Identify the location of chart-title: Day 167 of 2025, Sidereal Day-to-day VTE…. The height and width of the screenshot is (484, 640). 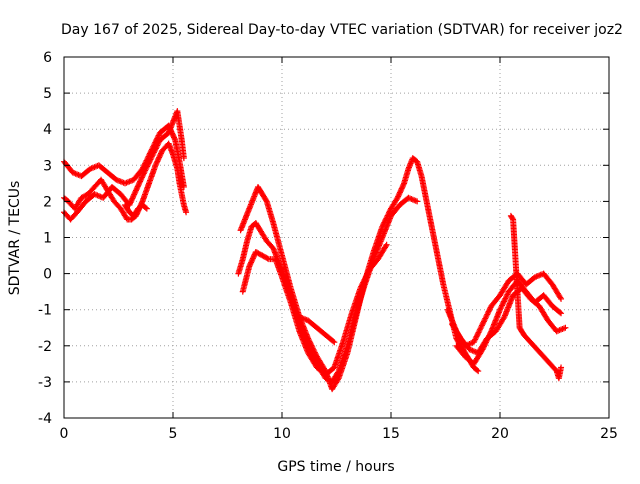
(342, 30).